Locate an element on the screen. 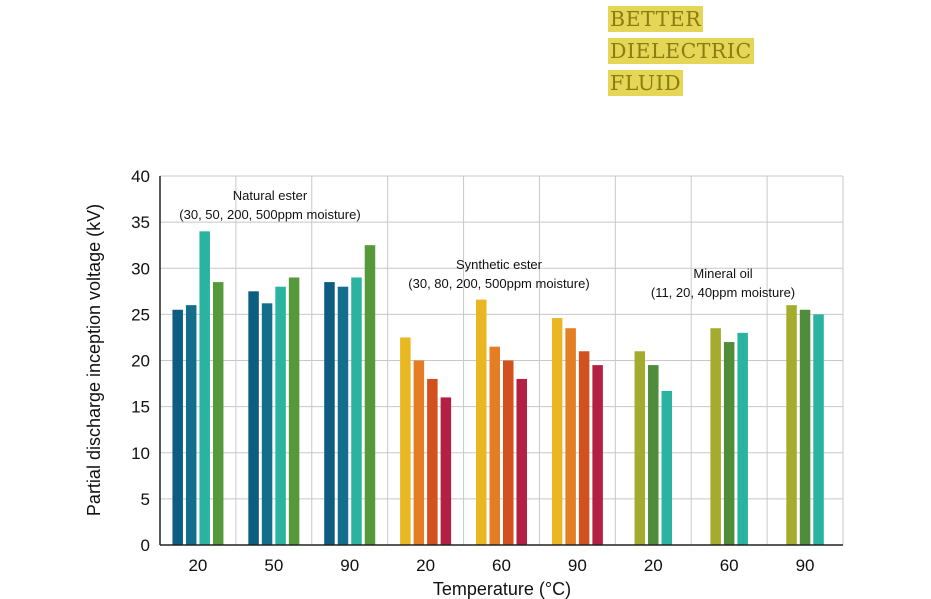 The image size is (931, 599). y-tick-label: 10 is located at coordinates (140, 453).